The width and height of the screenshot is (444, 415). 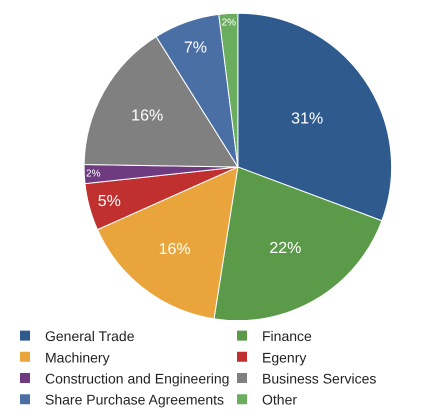 I want to click on legend-label: Other, so click(x=280, y=400).